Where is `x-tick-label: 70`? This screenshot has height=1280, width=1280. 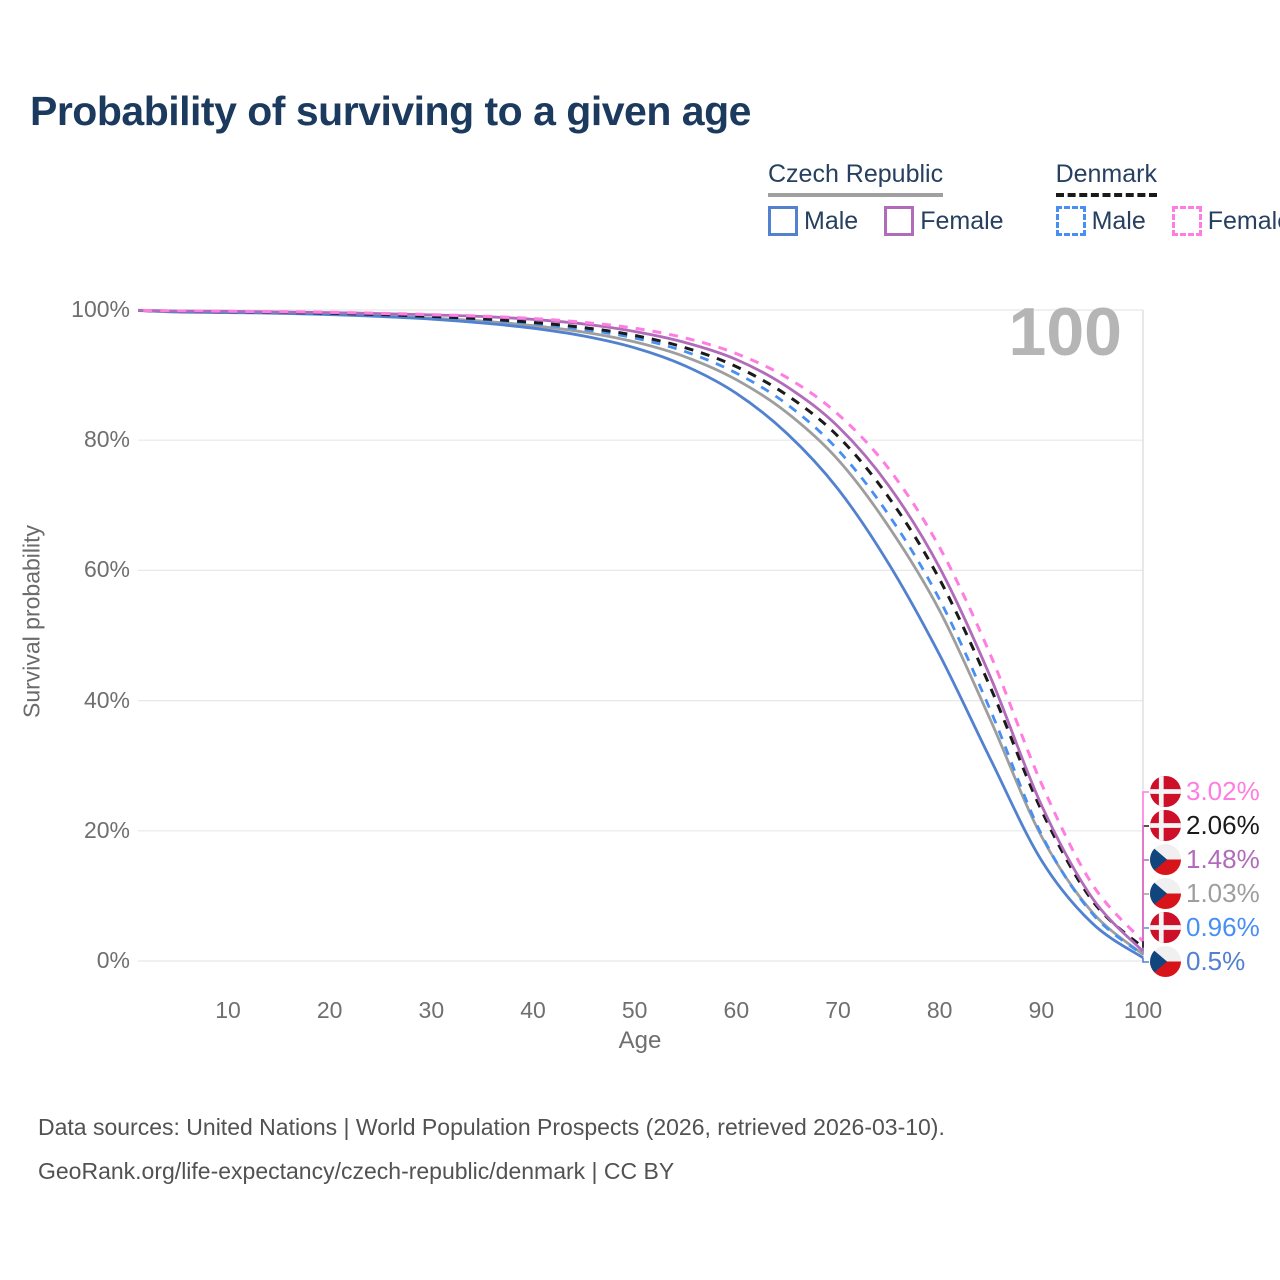
x-tick-label: 70 is located at coordinates (838, 1010).